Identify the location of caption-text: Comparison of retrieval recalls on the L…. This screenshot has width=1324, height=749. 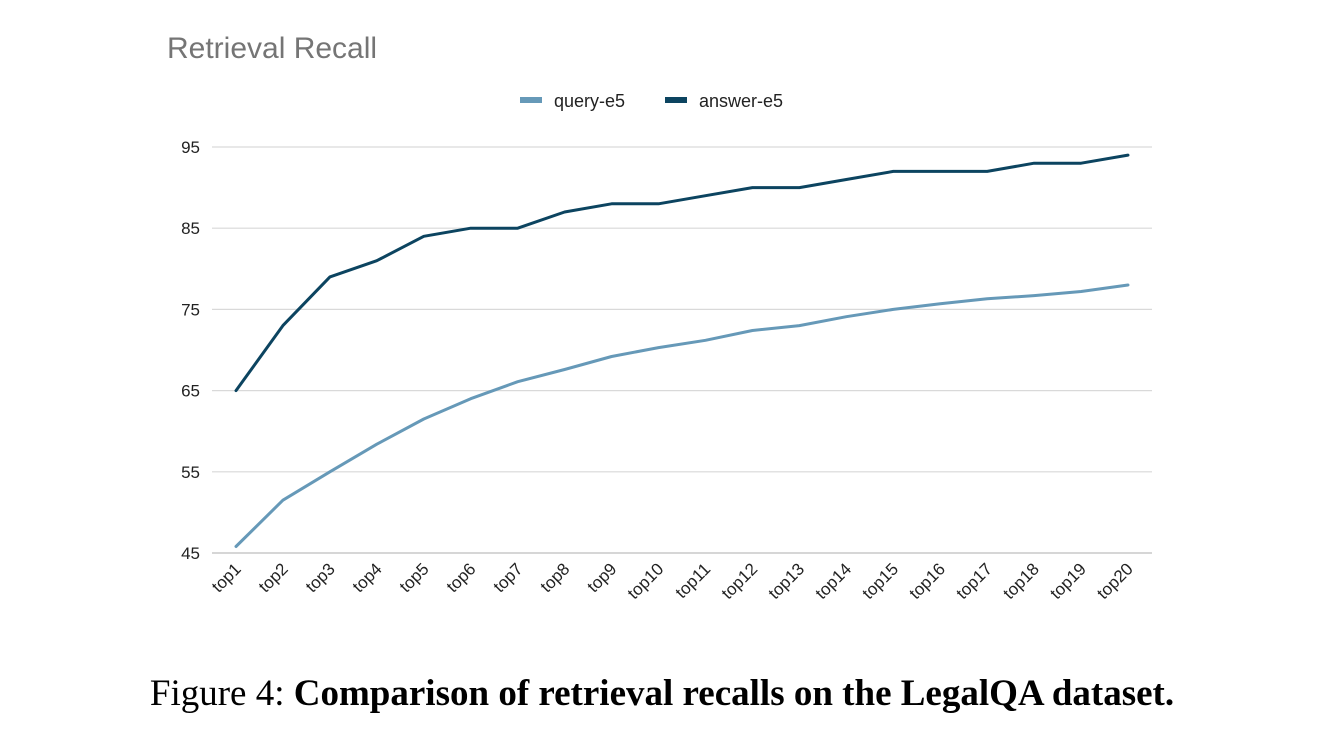
(734, 693).